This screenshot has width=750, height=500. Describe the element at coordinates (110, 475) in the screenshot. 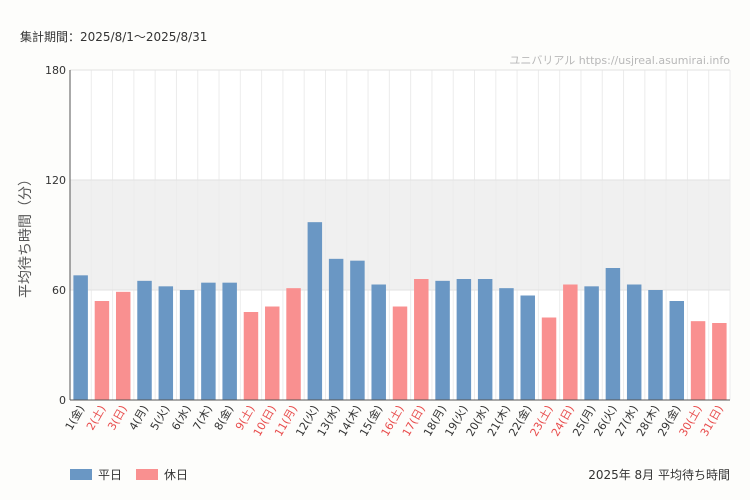

I see `legend-label-weekday: 平日` at that location.